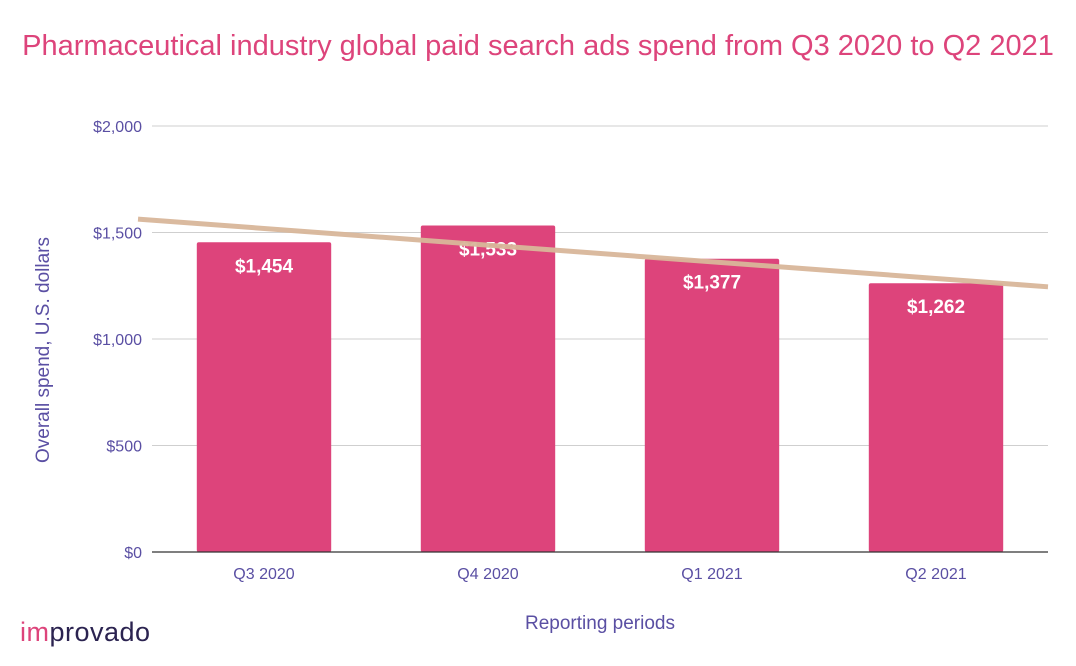 The image size is (1076, 666). What do you see at coordinates (100, 632) in the screenshot?
I see `logo-part-provado: provado` at bounding box center [100, 632].